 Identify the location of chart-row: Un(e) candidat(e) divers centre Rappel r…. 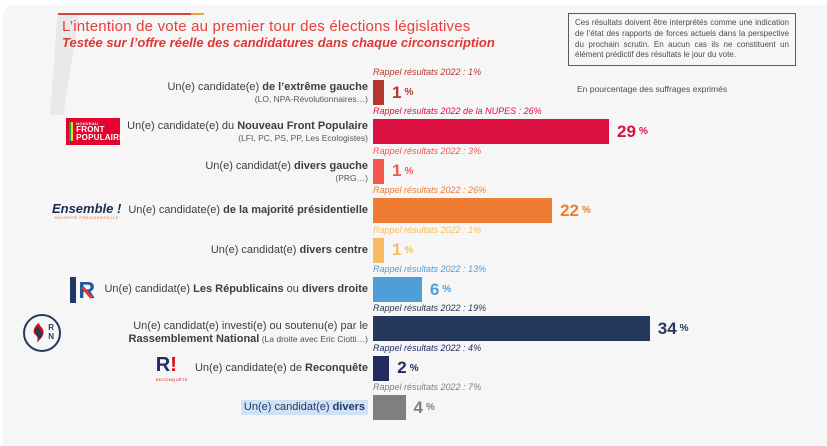
(413, 245).